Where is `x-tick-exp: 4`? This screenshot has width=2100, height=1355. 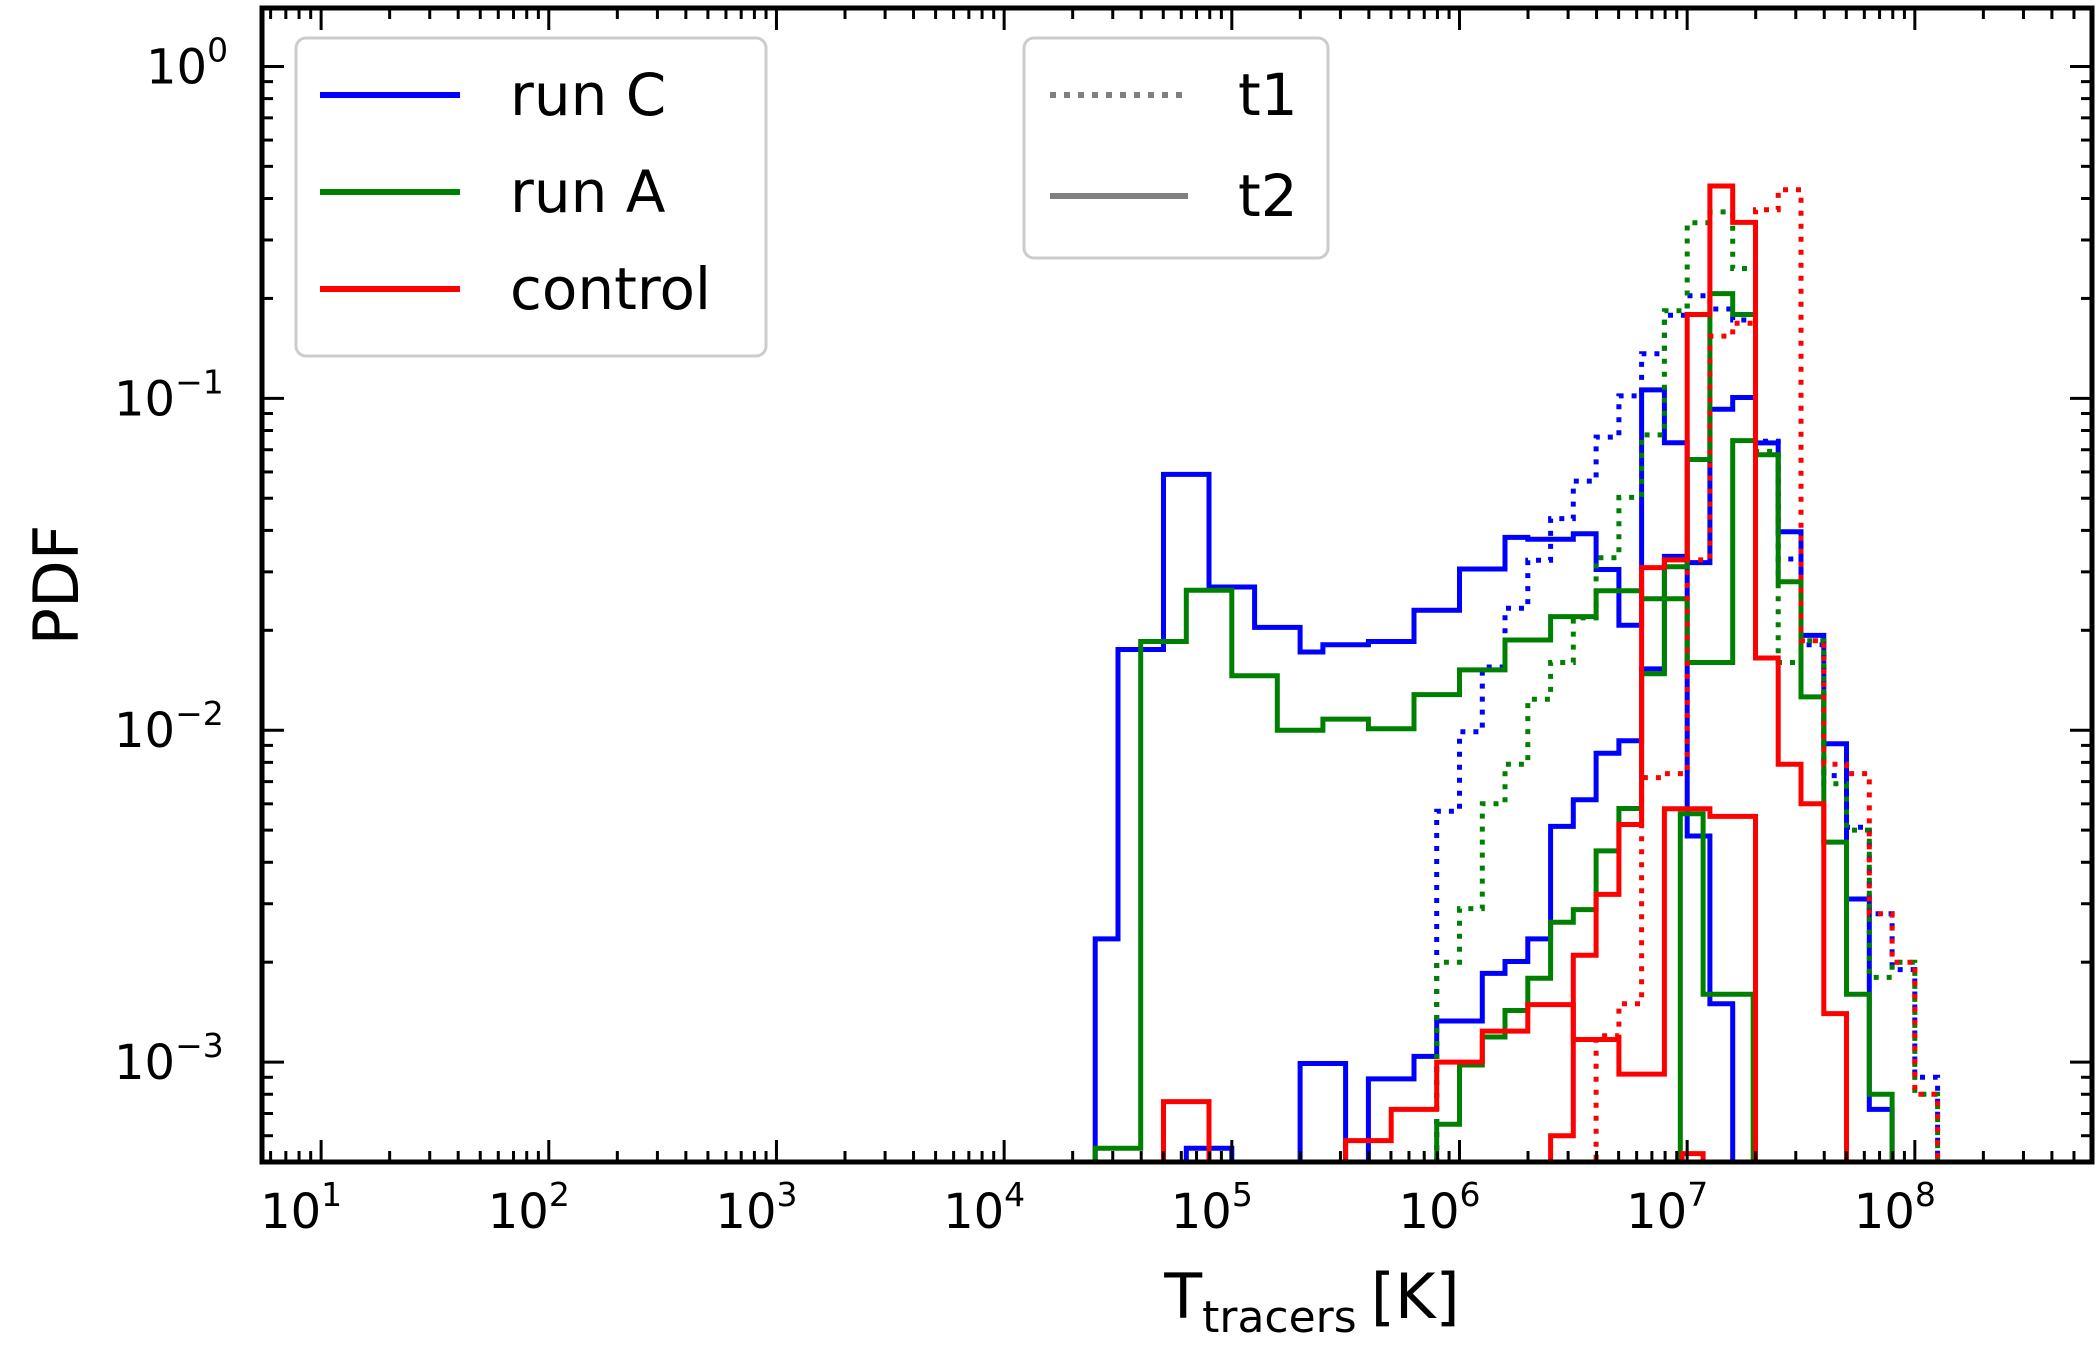 x-tick-exp: 4 is located at coordinates (1014, 1194).